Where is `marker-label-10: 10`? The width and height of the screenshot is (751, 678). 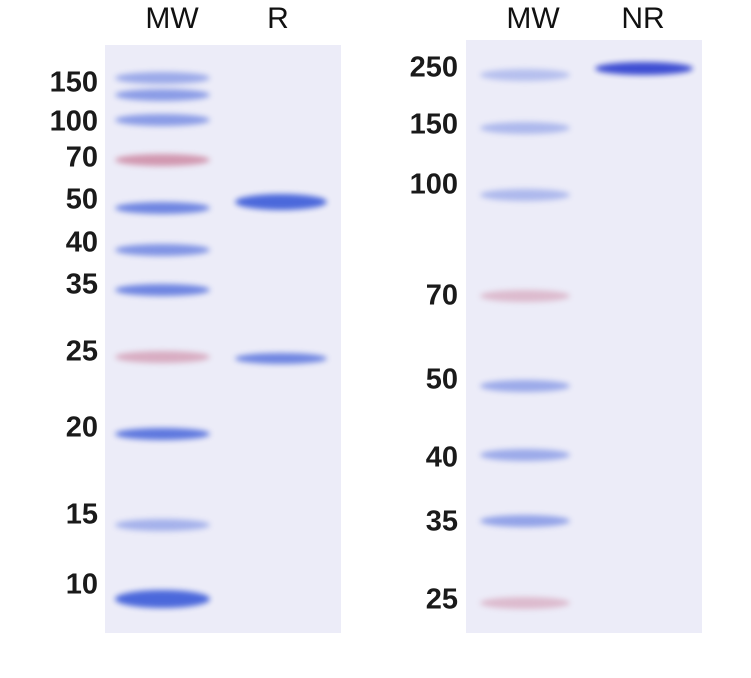
marker-label-10: 10 is located at coordinates (81, 584).